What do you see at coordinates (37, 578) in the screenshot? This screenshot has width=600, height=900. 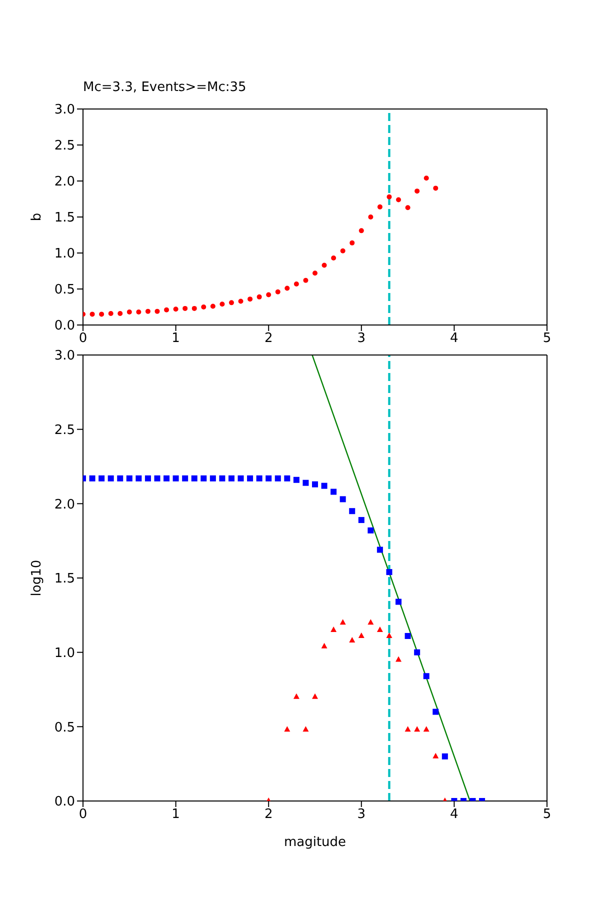 I see `y-axis-title: log10` at bounding box center [37, 578].